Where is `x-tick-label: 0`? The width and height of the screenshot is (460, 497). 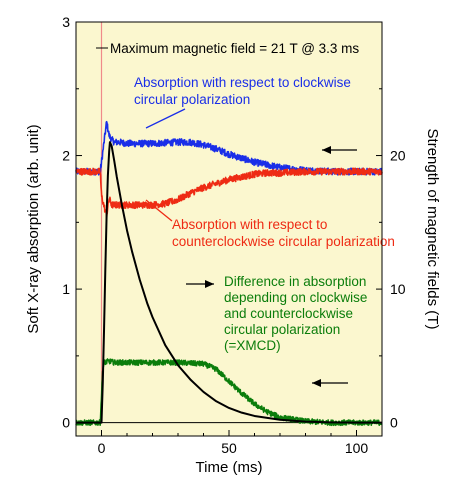
x-tick-label: 0 is located at coordinates (102, 448).